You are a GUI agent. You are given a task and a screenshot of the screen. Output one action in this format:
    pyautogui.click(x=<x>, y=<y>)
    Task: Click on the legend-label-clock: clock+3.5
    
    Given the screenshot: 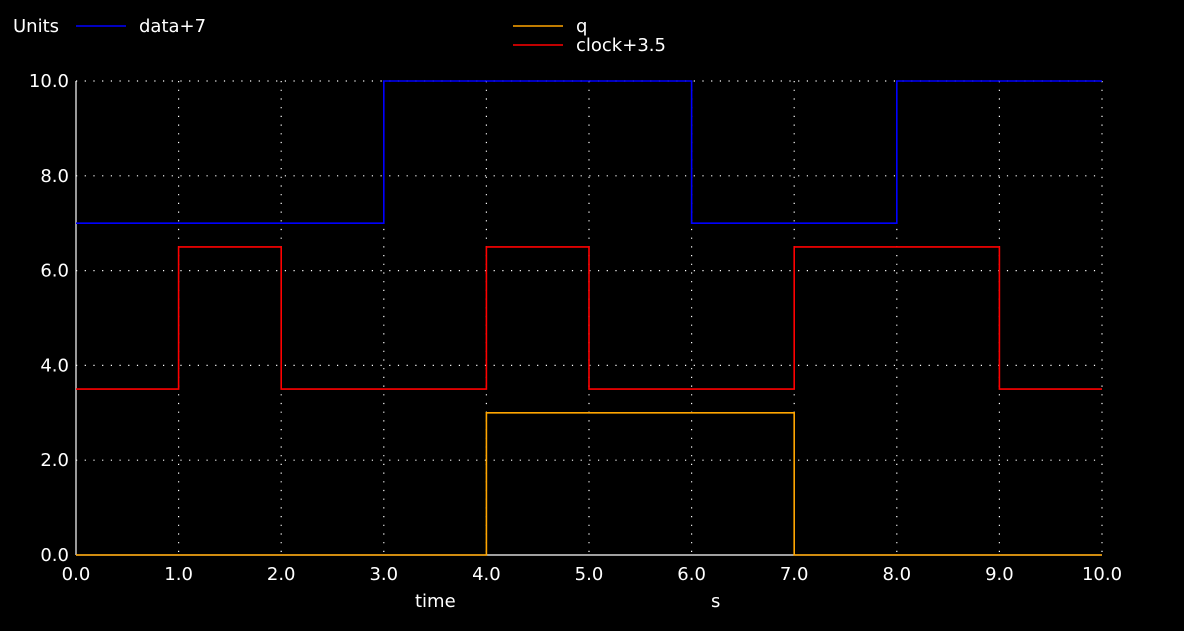 What is the action you would take?
    pyautogui.click(x=621, y=45)
    